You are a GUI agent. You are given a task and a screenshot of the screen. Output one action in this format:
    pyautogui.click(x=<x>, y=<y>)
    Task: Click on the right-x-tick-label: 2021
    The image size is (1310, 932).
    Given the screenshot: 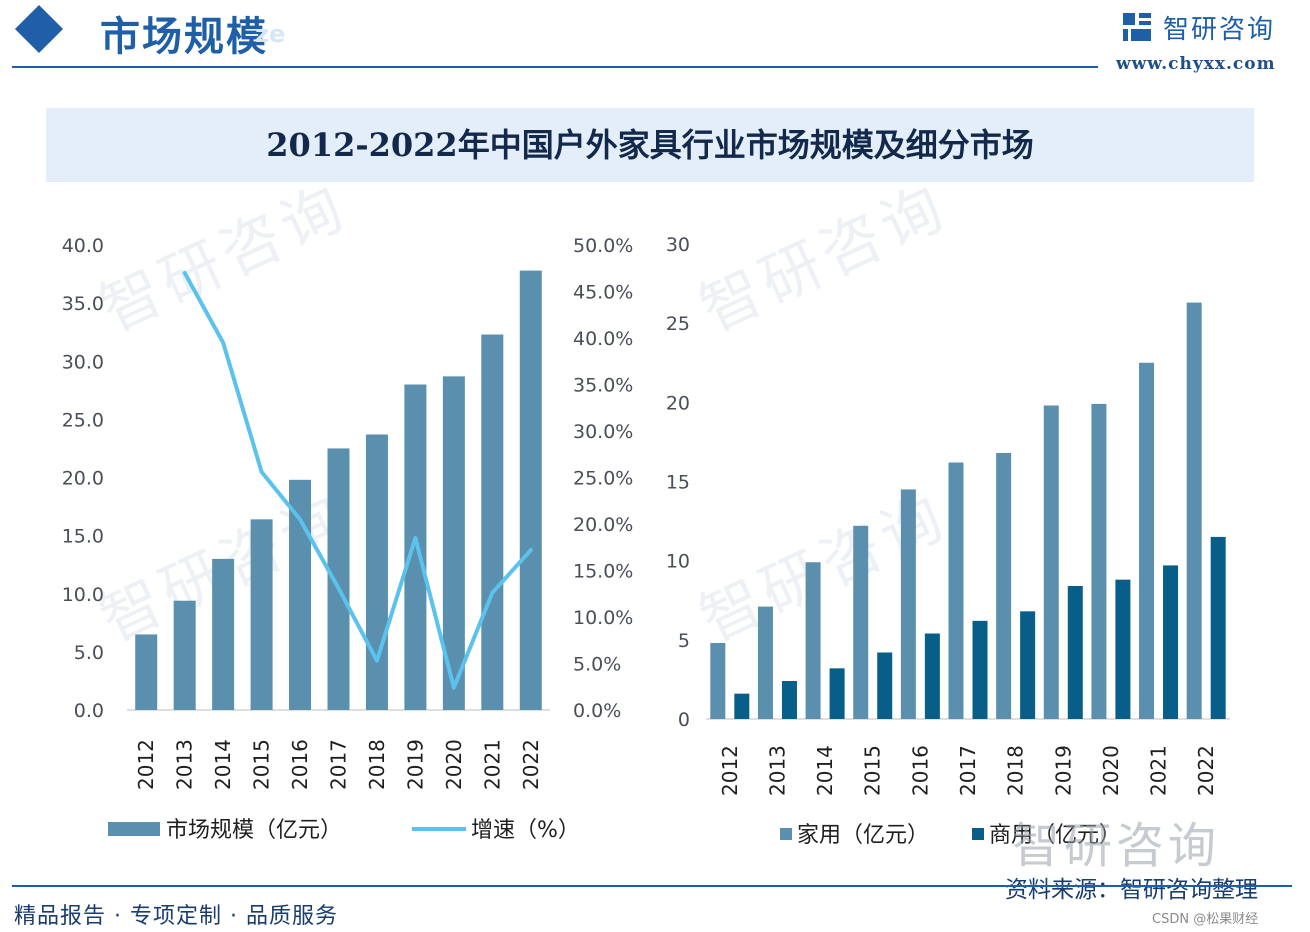 What is the action you would take?
    pyautogui.click(x=1159, y=770)
    